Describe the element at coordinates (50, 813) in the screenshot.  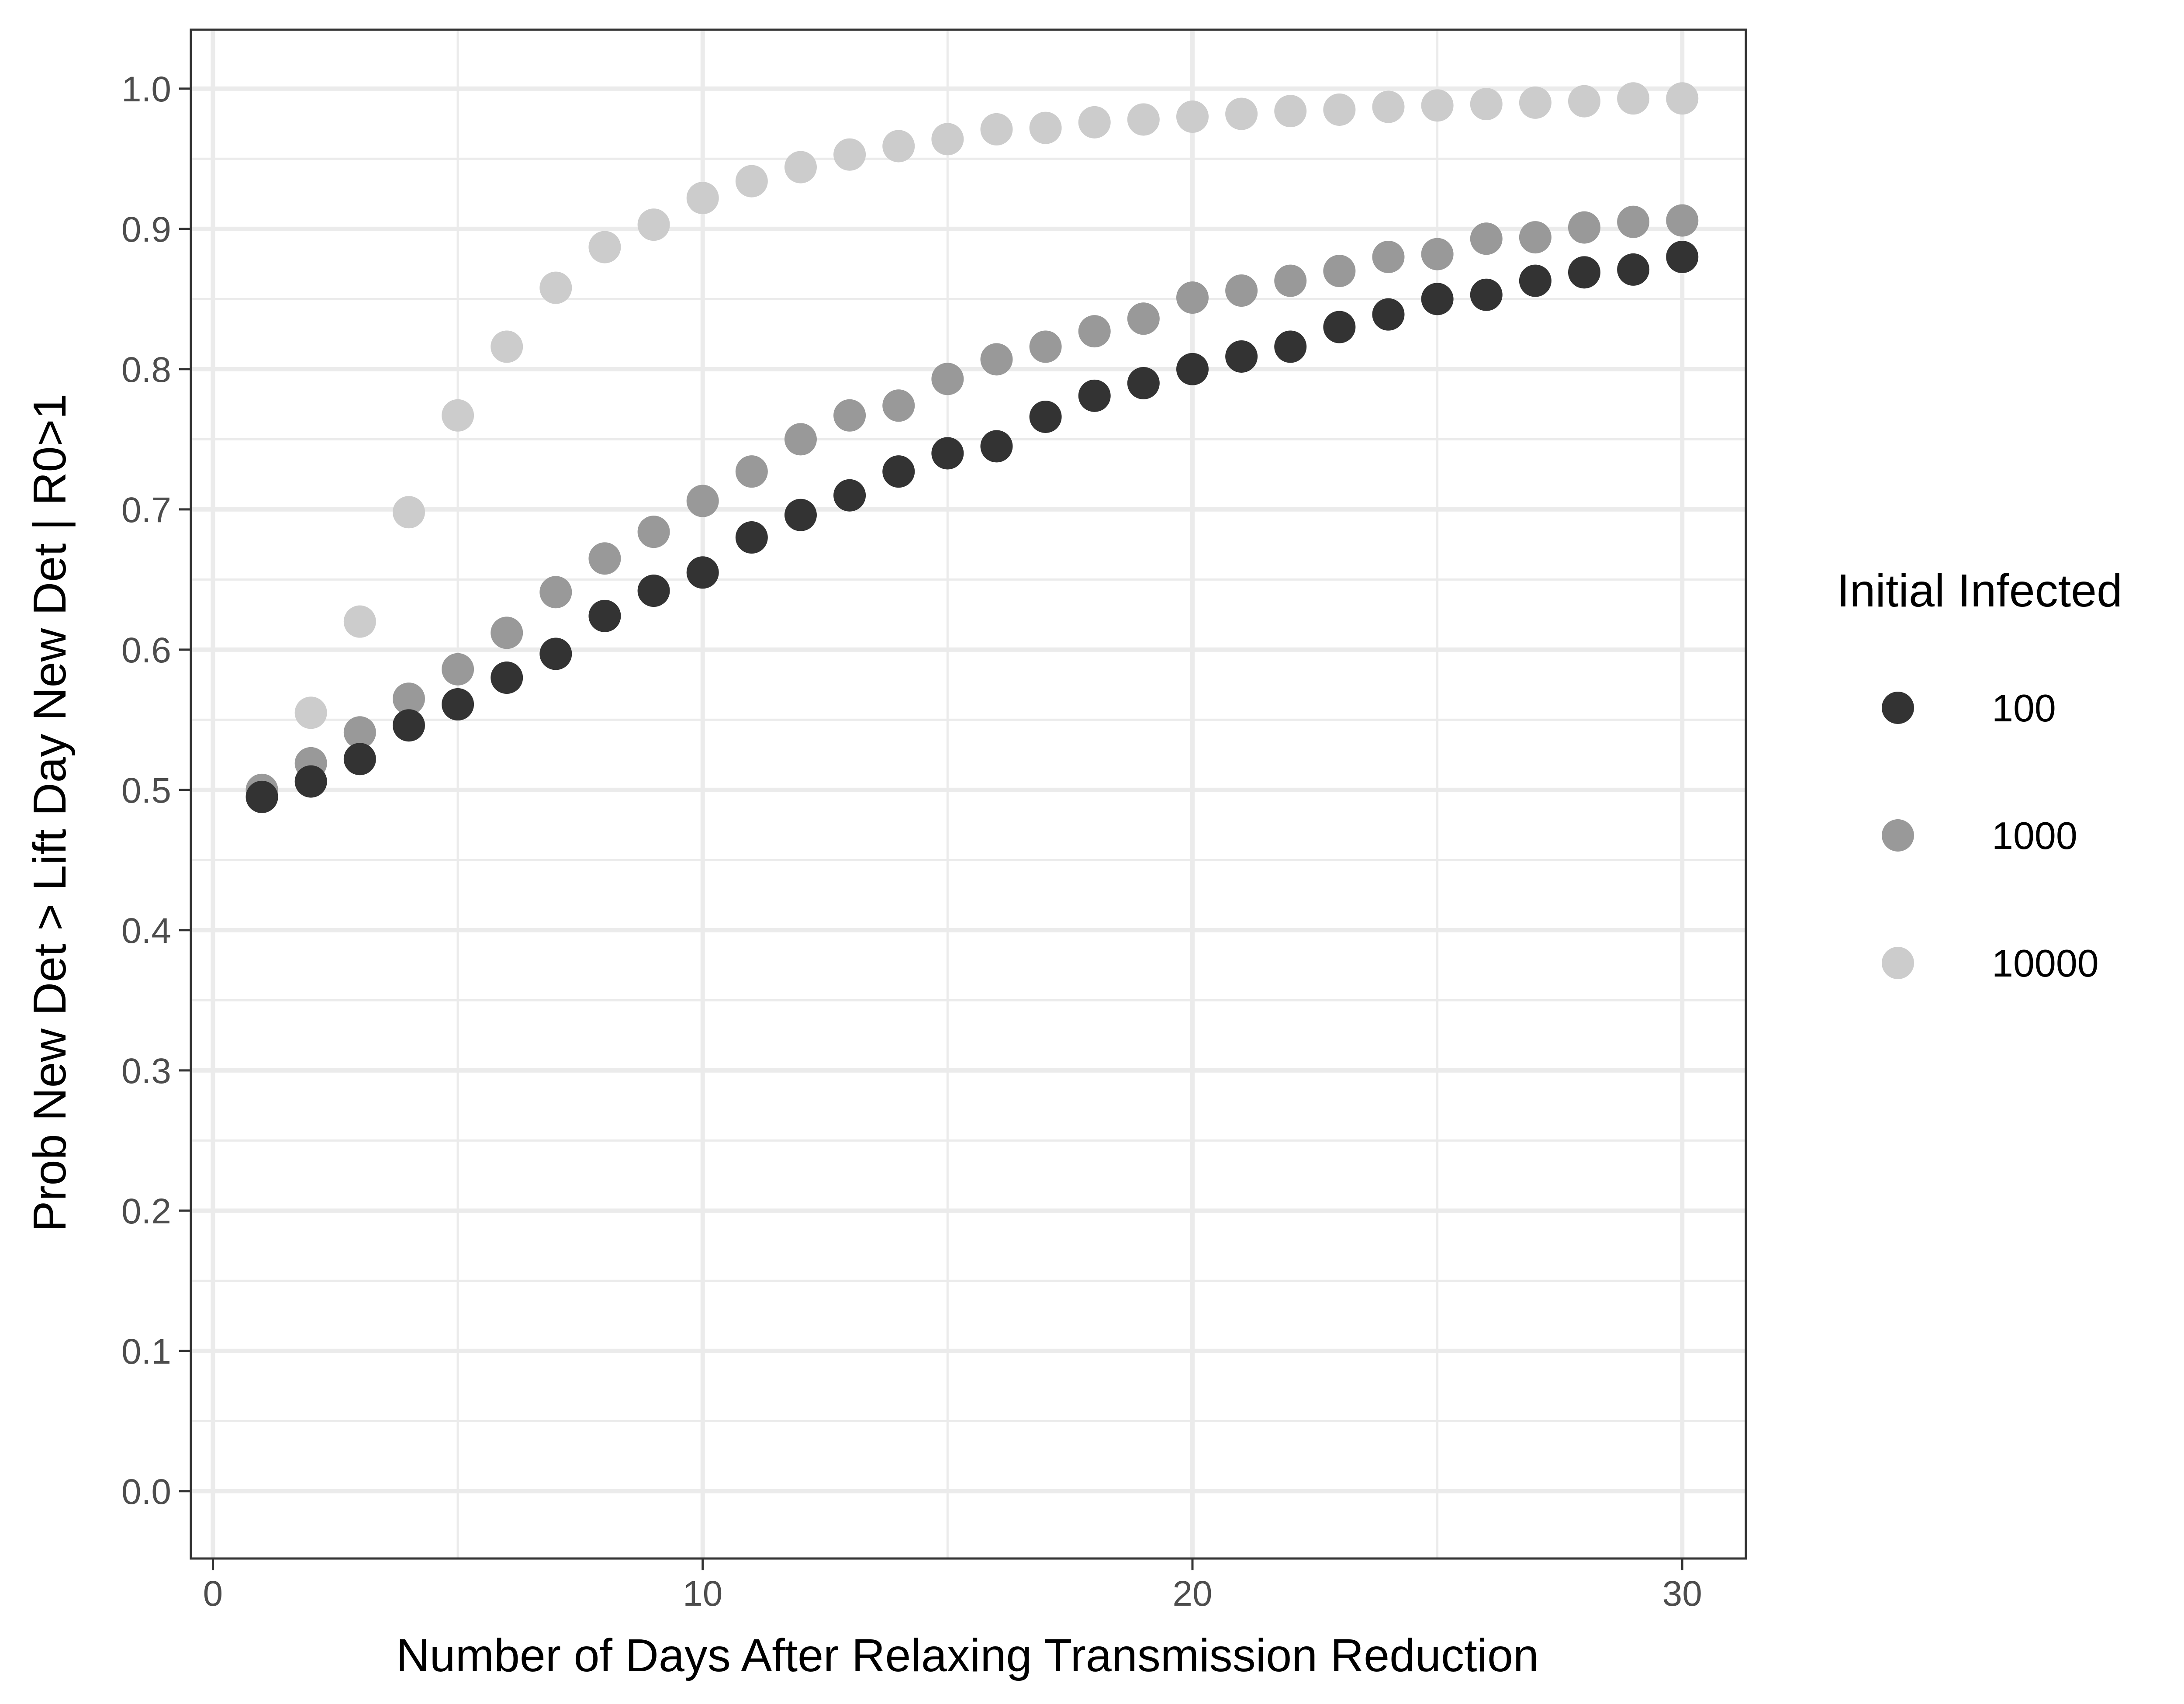
I see `y-axis-title: Prob New Det > Lift Day New Det | R0>1` at that location.